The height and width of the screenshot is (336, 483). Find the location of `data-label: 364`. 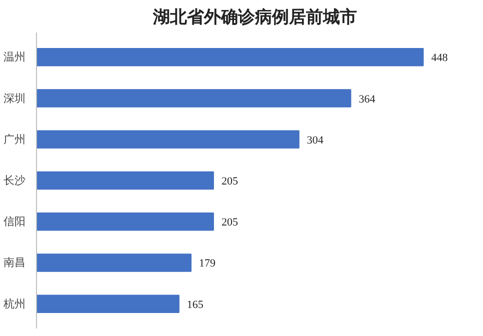

data-label: 364 is located at coordinates (367, 99).